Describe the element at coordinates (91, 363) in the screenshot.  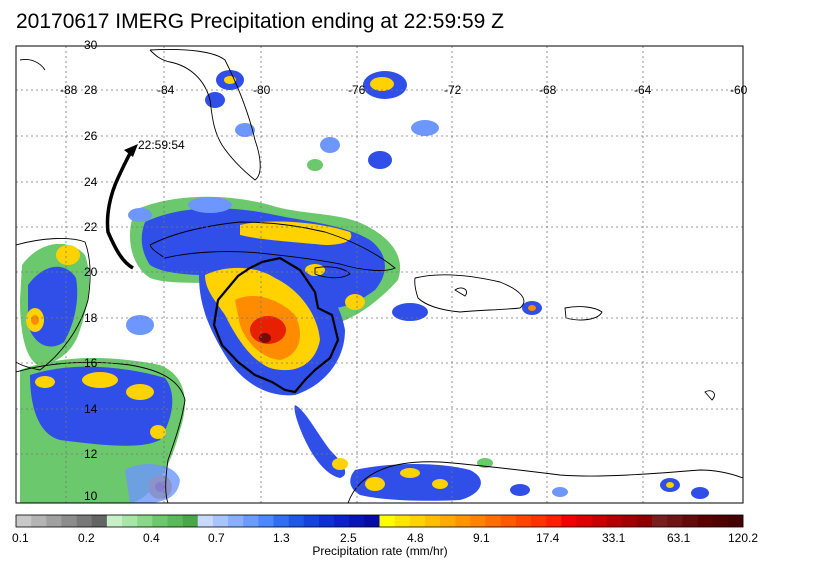
I see `lat-label: 16` at that location.